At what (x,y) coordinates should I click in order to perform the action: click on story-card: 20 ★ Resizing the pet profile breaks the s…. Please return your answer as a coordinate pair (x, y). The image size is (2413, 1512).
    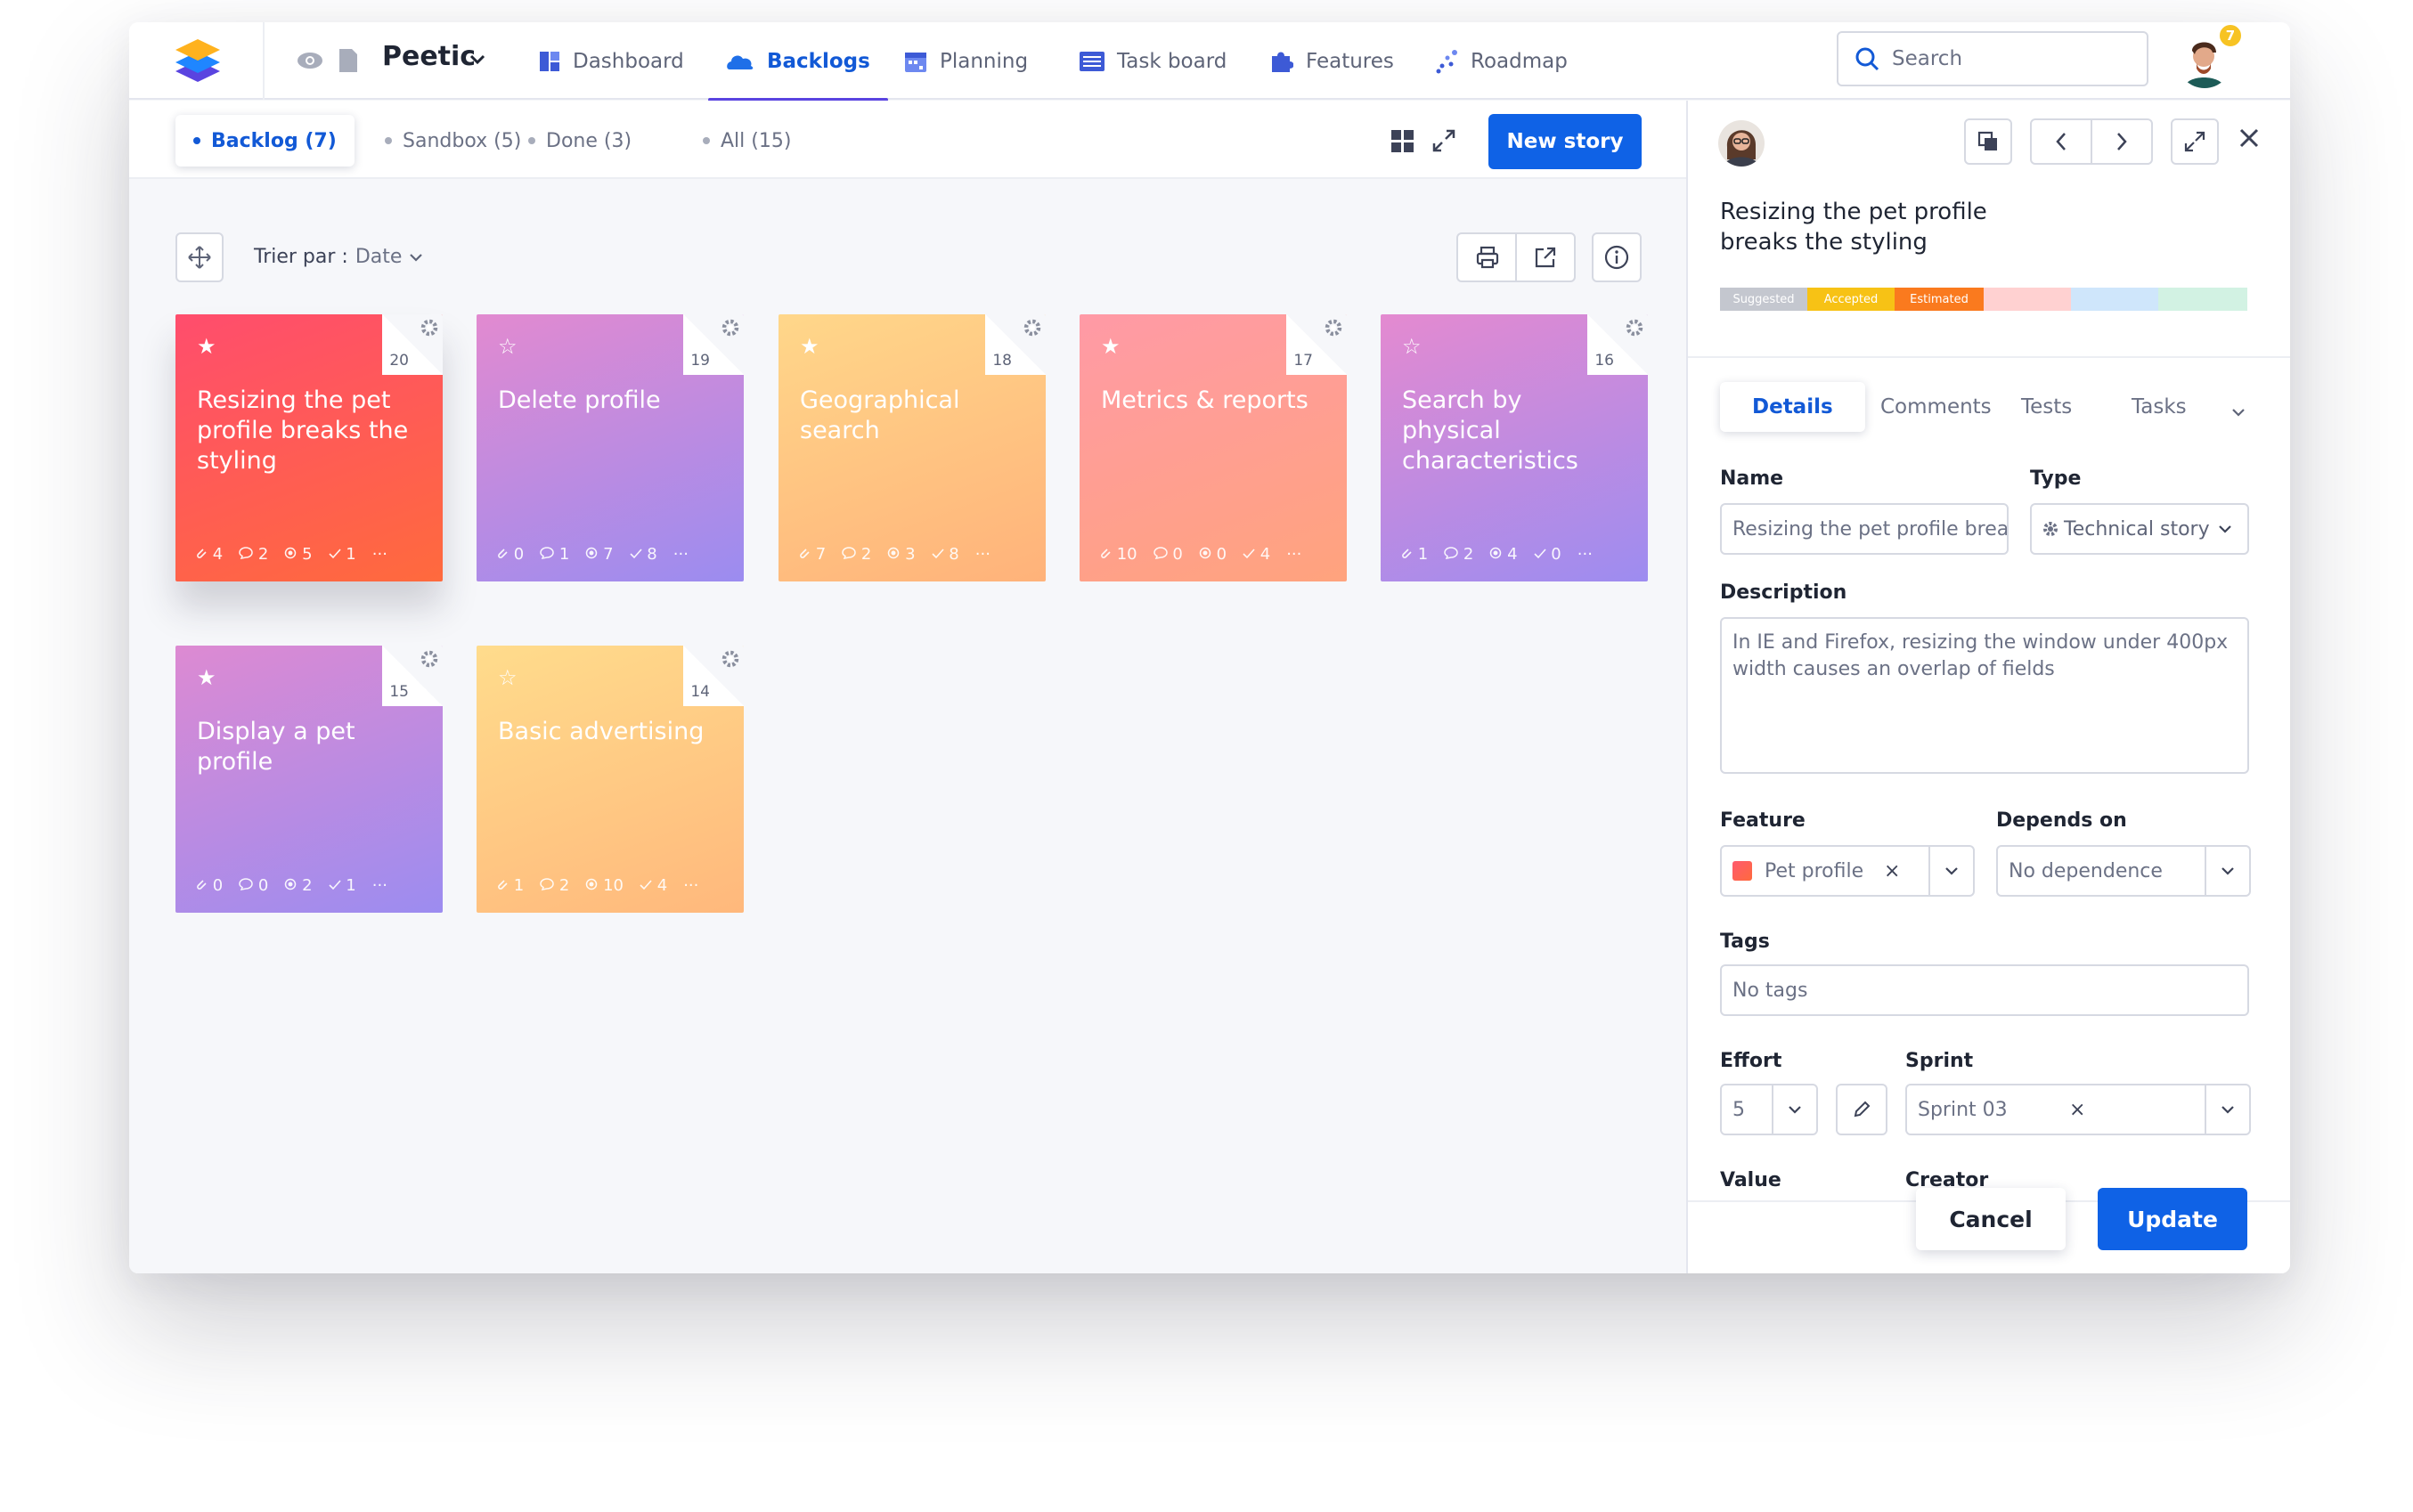
    Looking at the image, I should click on (309, 447).